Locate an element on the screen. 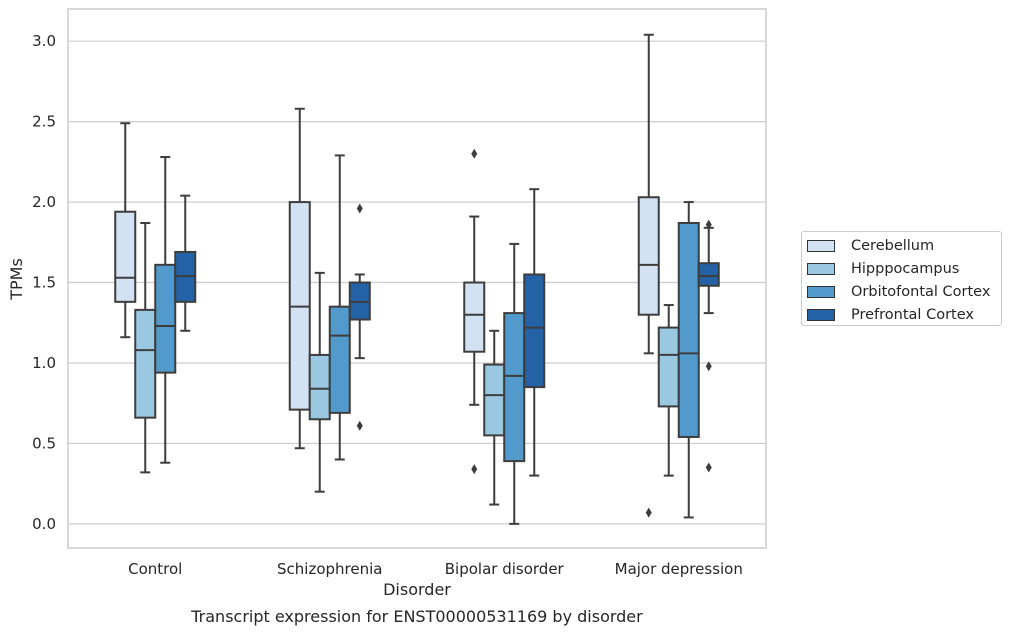 This screenshot has height=634, width=1014. y-tick-labels: 0.0 0.5 1.0 1.5 2.0 2.5 3.0 is located at coordinates (44, 282).